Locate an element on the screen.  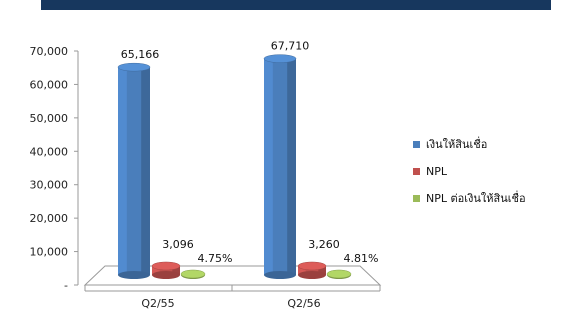
data-label: 4.81% is located at coordinates (361, 258).